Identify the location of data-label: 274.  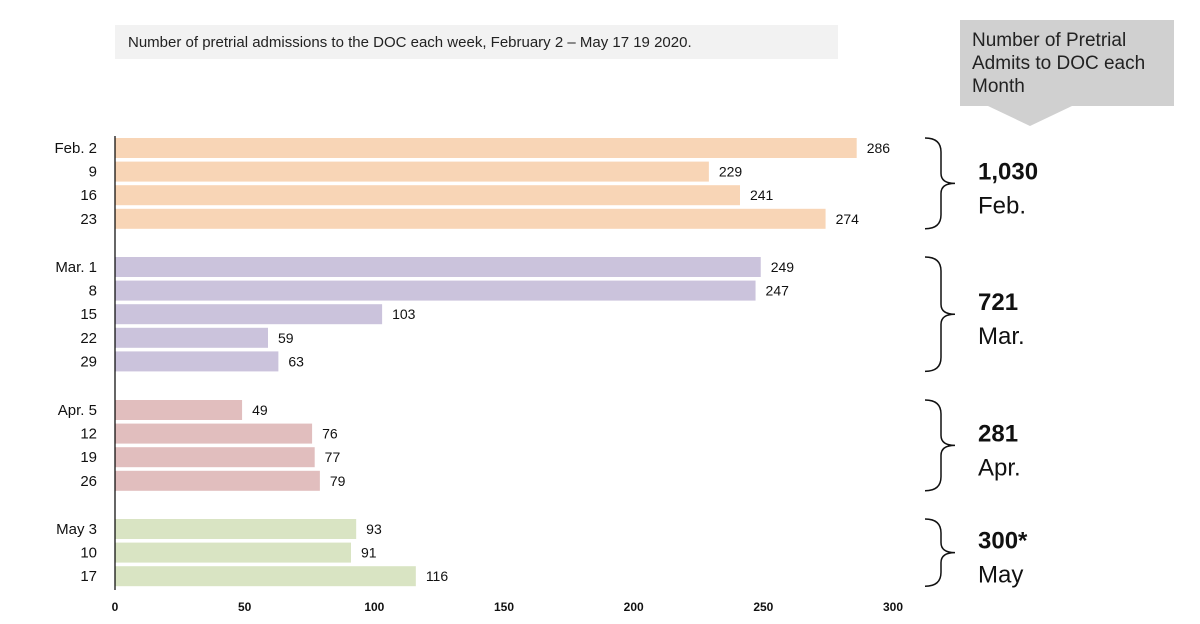
(848, 219).